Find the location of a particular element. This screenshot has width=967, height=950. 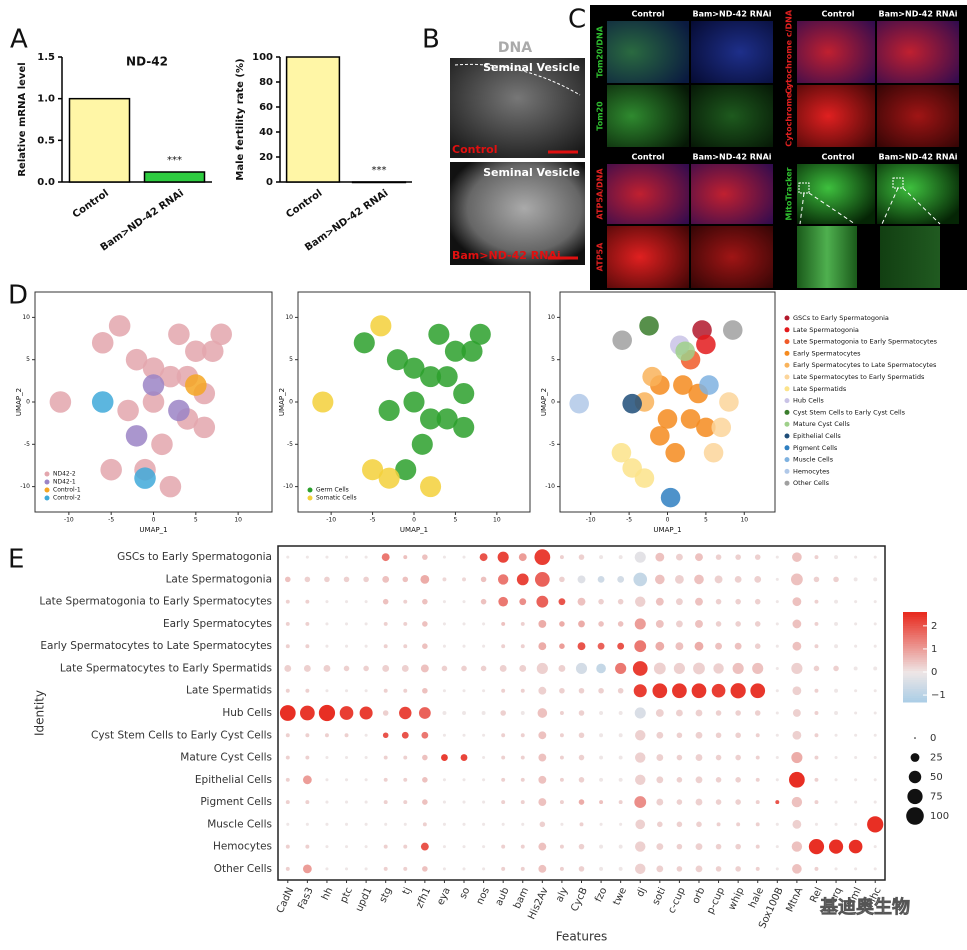

y-tick-label: 10 is located at coordinates (26, 317).